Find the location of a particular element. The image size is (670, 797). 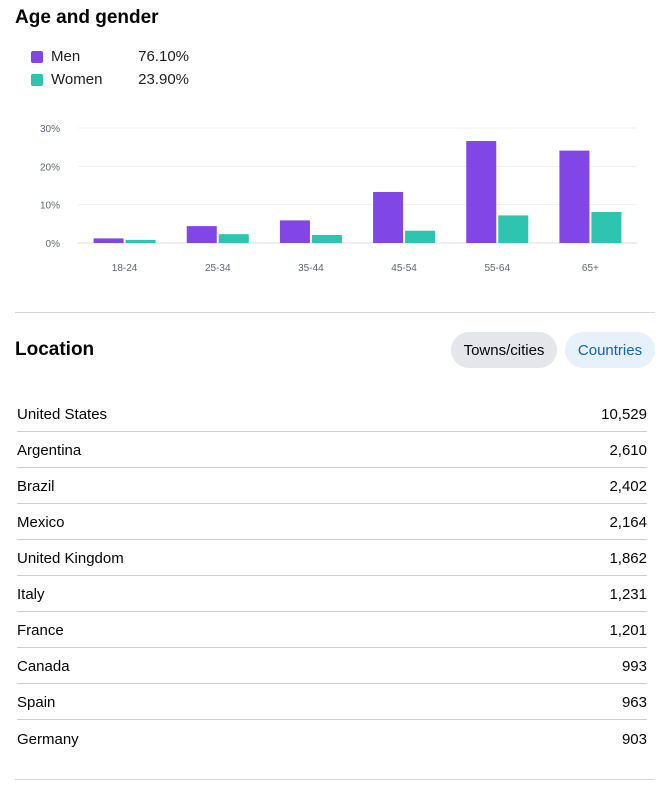

location-name: Canada is located at coordinates (43, 666).